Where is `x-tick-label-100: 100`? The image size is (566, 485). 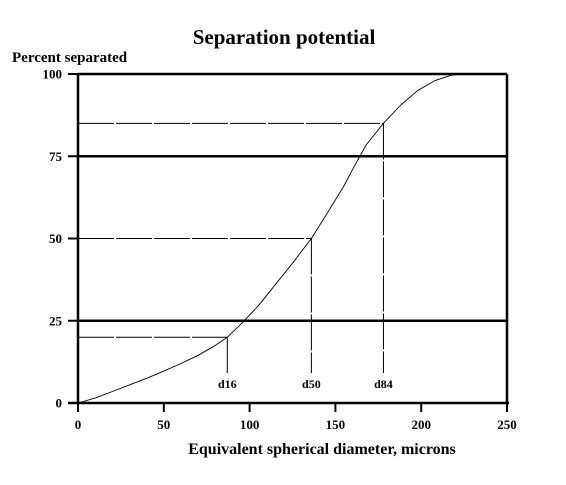 x-tick-label-100: 100 is located at coordinates (250, 424).